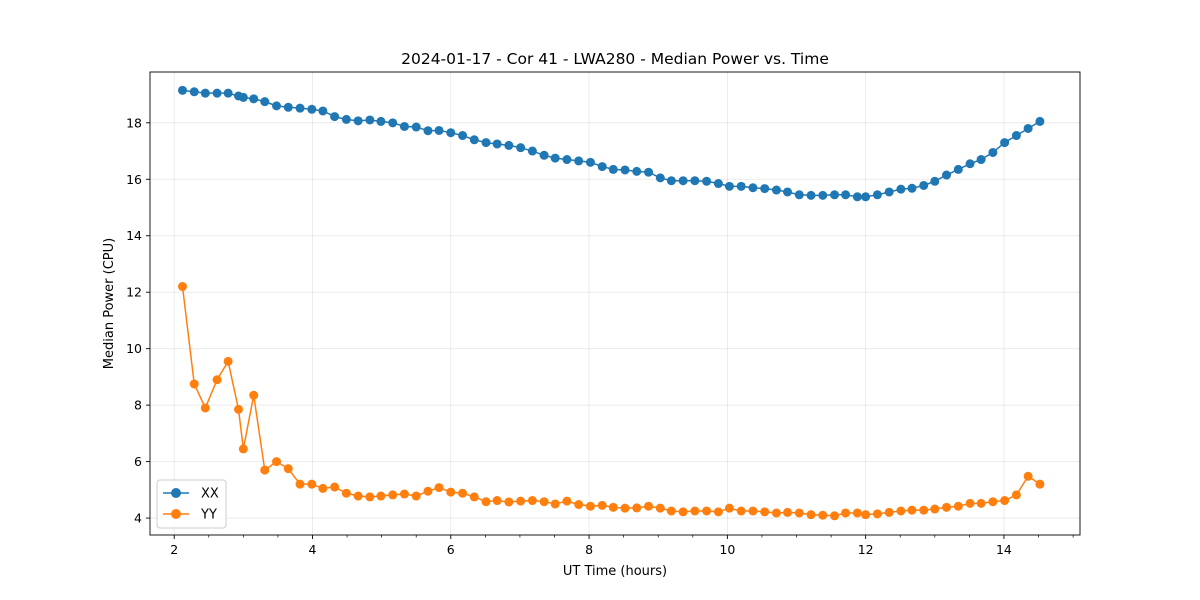  Describe the element at coordinates (134, 292) in the screenshot. I see `y-tick-label: 12` at that location.